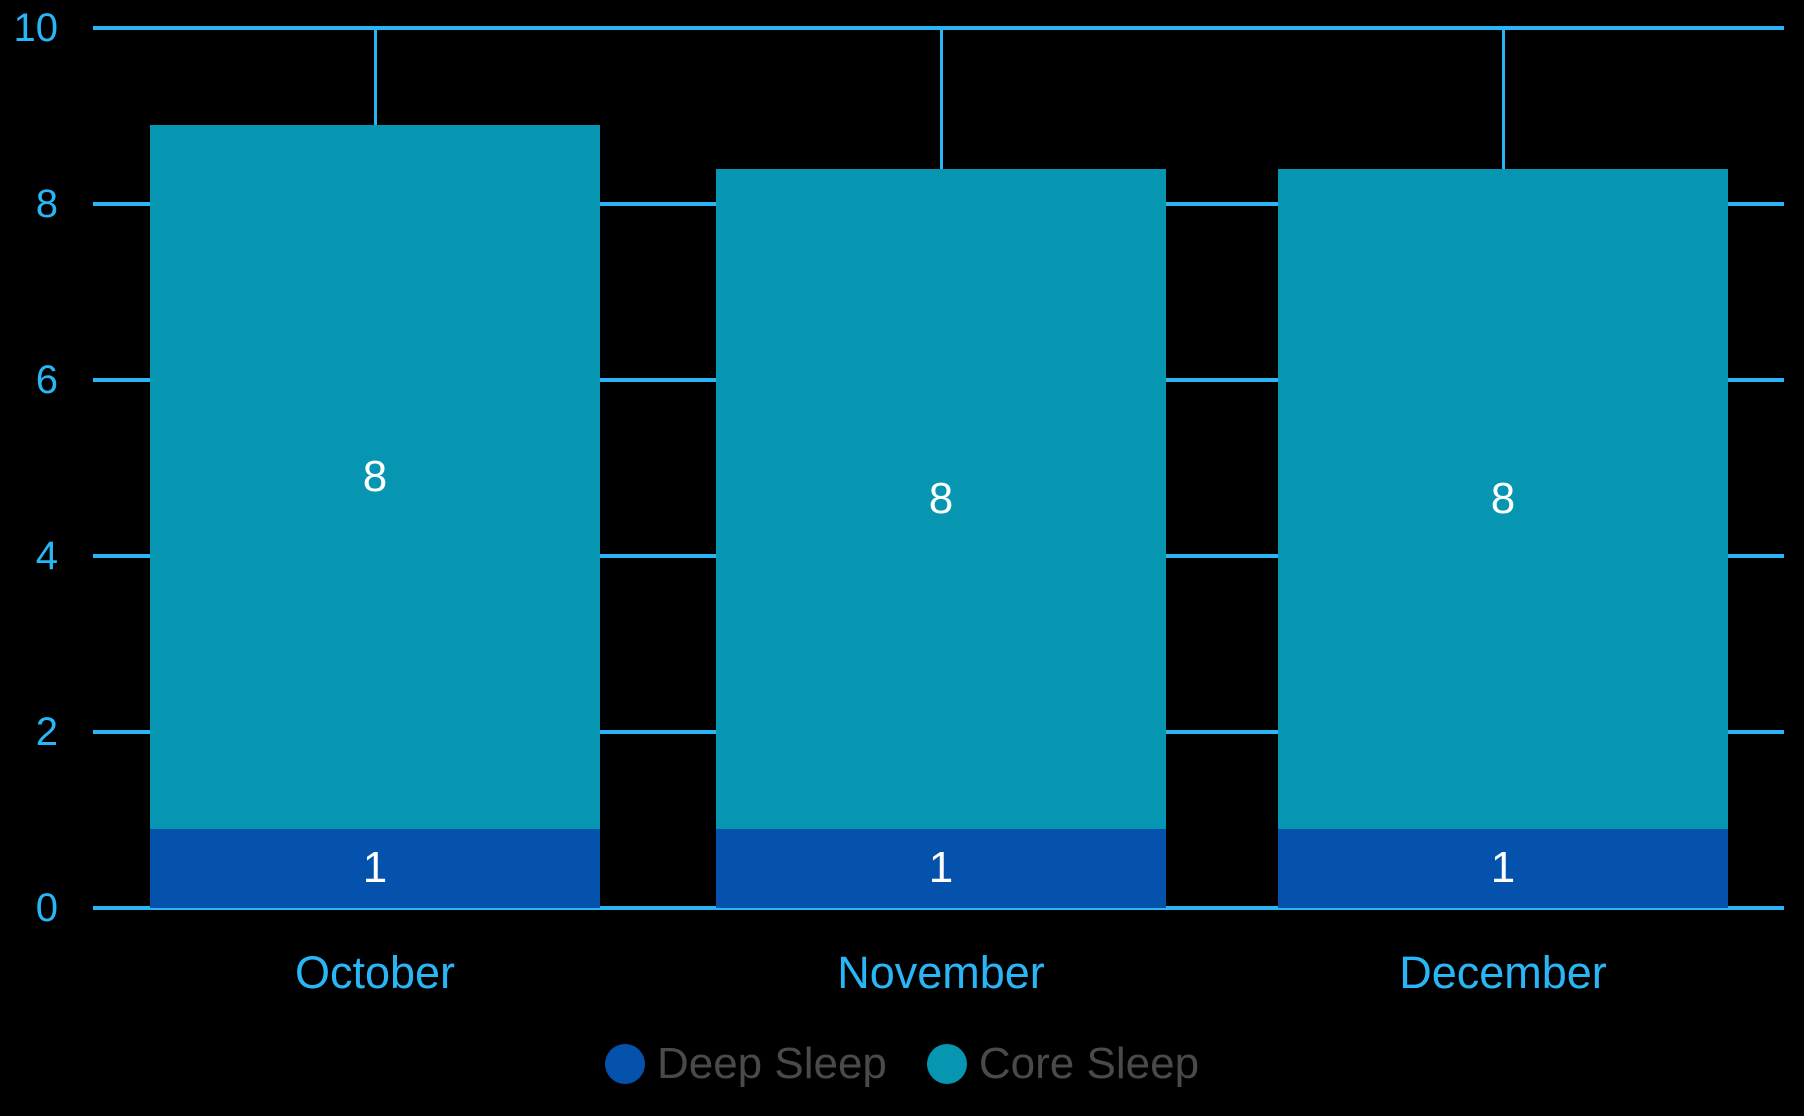 This screenshot has height=1116, width=1804. I want to click on bar-segment-core-sleep-november: 8, so click(941, 498).